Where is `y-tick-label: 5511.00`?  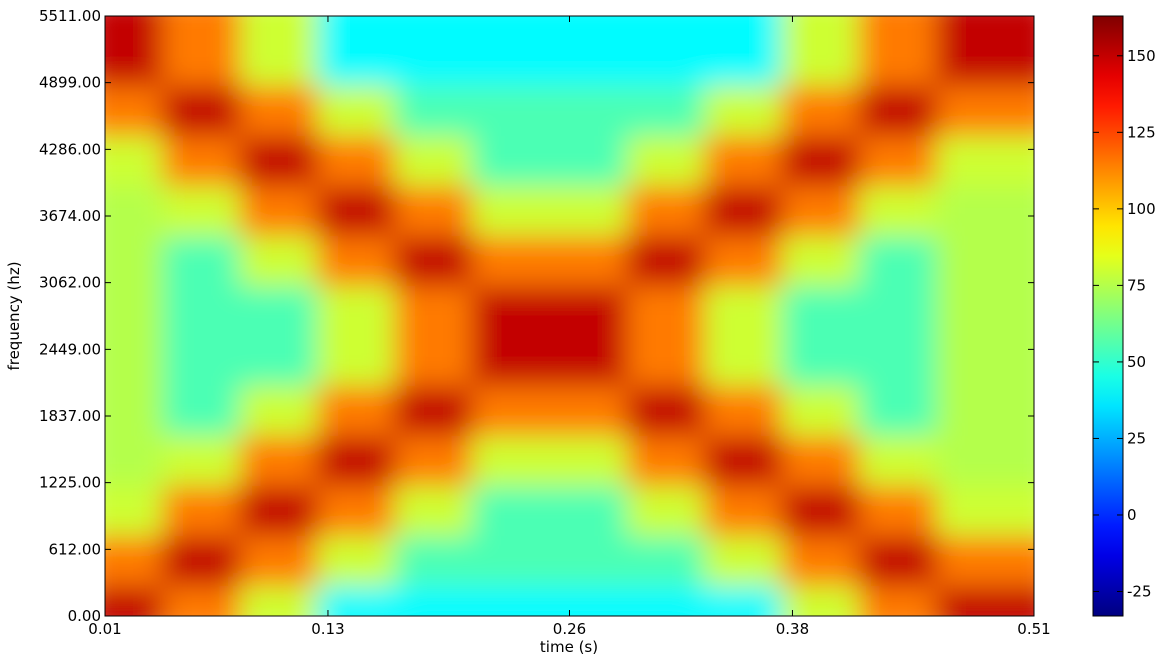 y-tick-label: 5511.00 is located at coordinates (70, 16).